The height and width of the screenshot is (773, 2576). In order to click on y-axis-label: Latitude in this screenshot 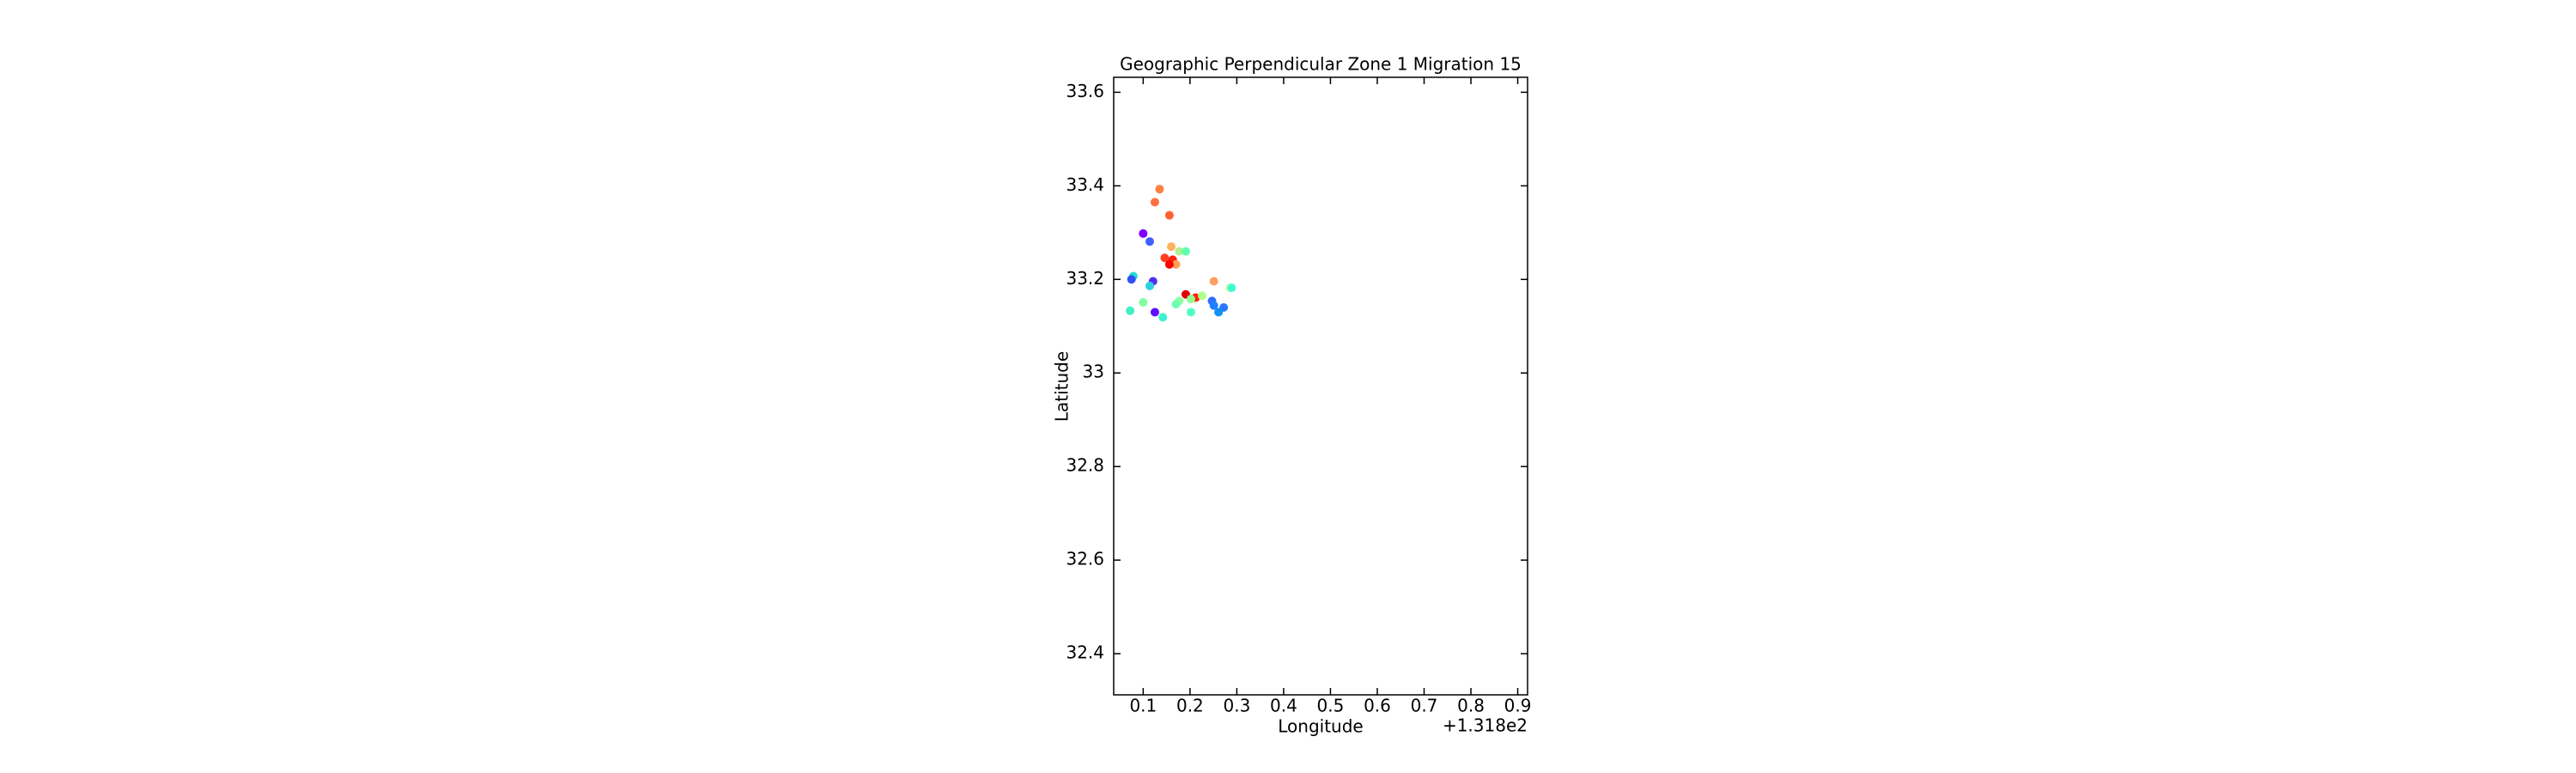, I will do `click(1062, 386)`.